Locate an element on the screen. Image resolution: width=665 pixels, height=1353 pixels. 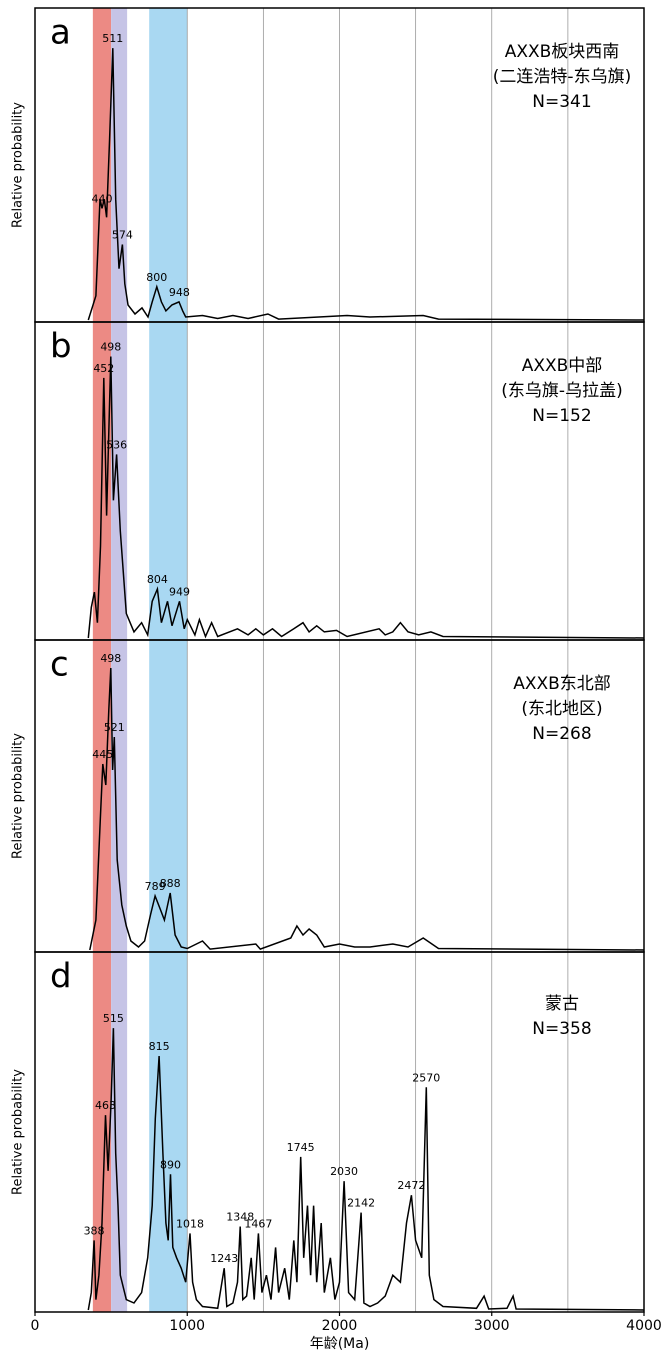
peak-label: 888 is located at coordinates (170, 883).